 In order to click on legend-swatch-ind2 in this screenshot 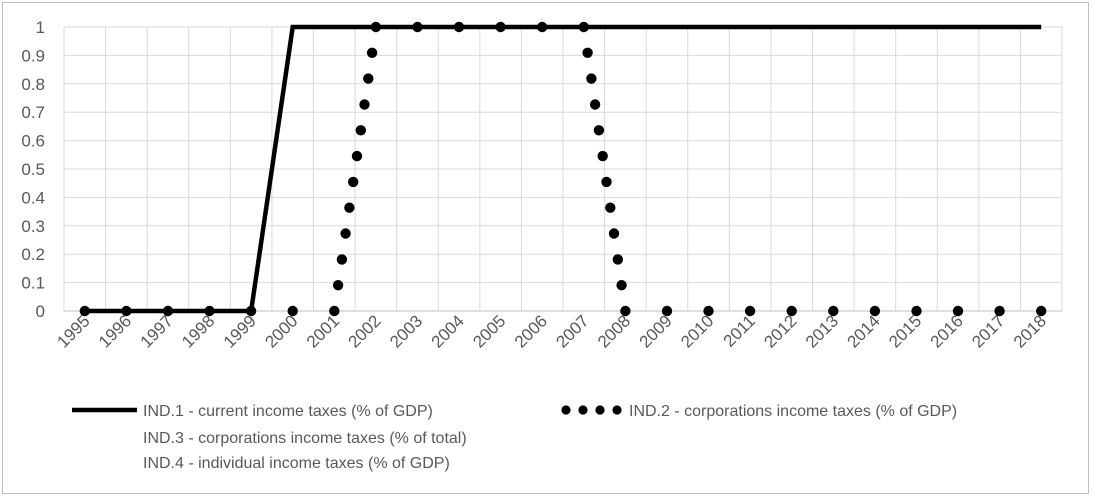, I will do `click(591, 410)`.